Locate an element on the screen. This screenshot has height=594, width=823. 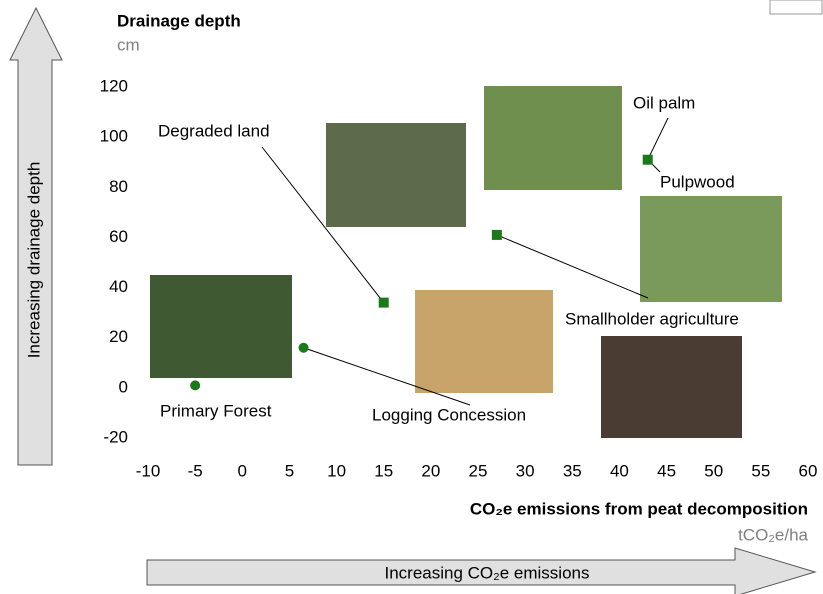
x-tick-label: 15 is located at coordinates (383, 470).